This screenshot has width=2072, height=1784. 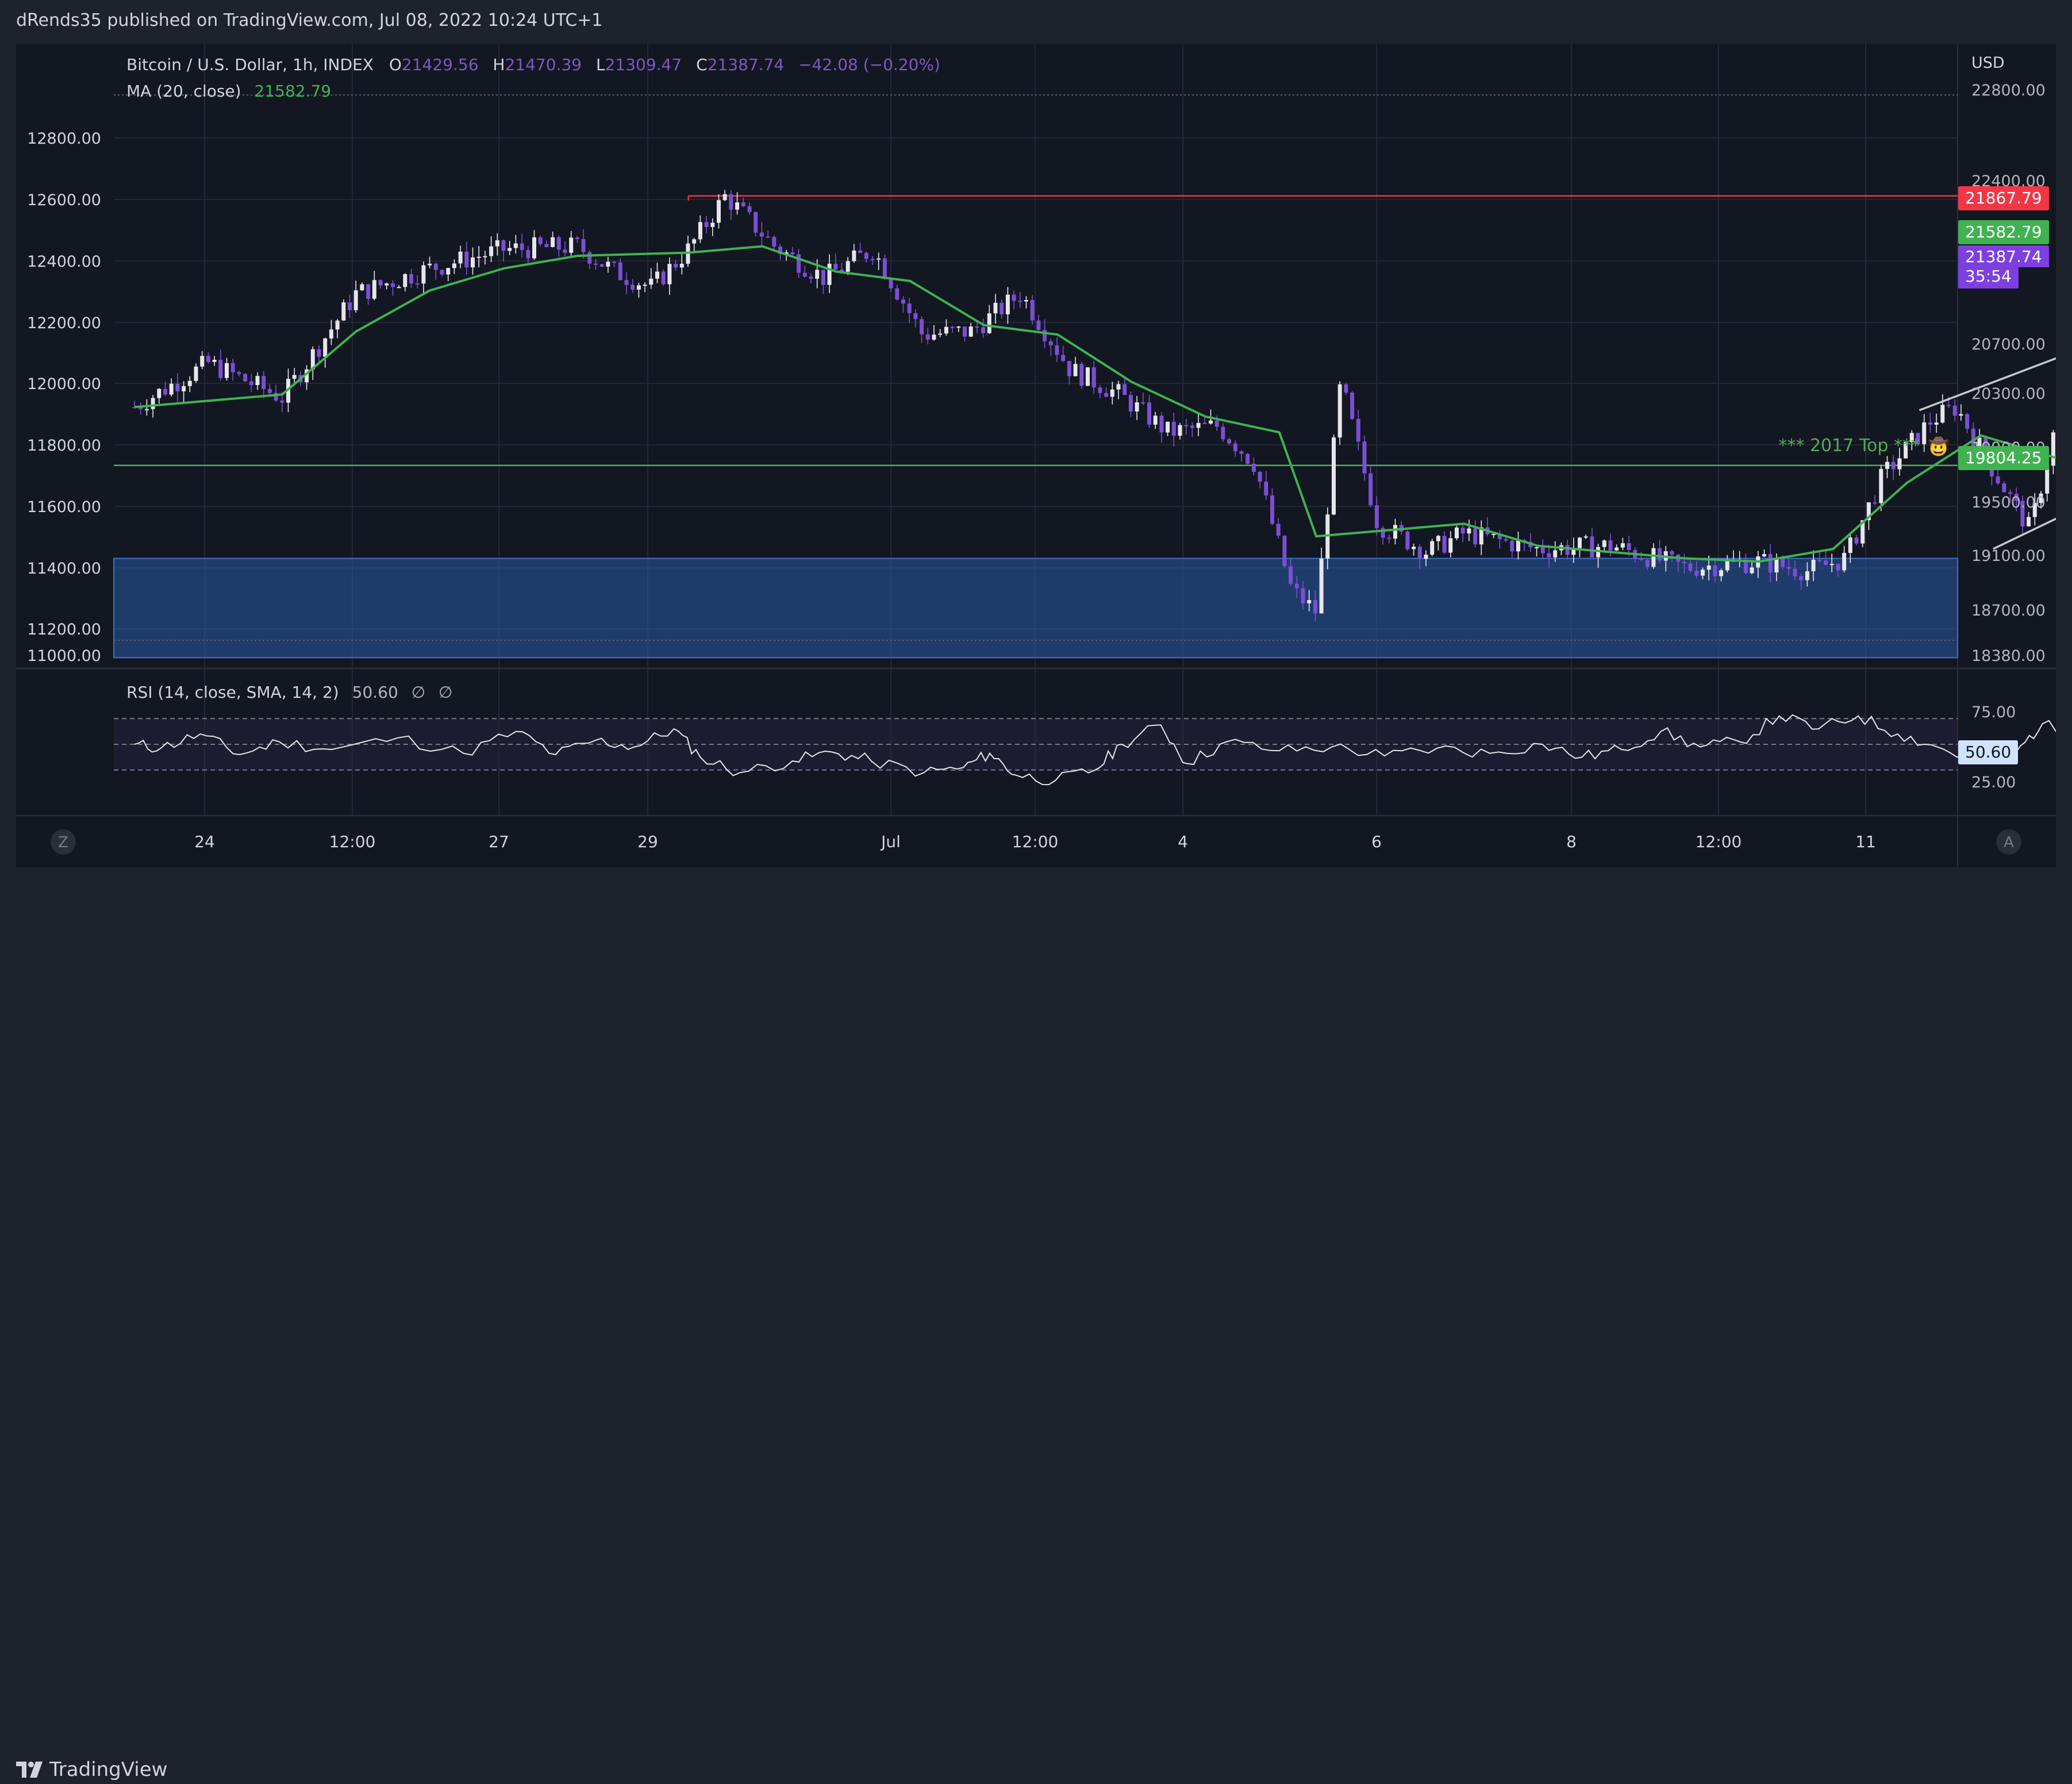 What do you see at coordinates (1095, 747) in the screenshot?
I see `rsi-line` at bounding box center [1095, 747].